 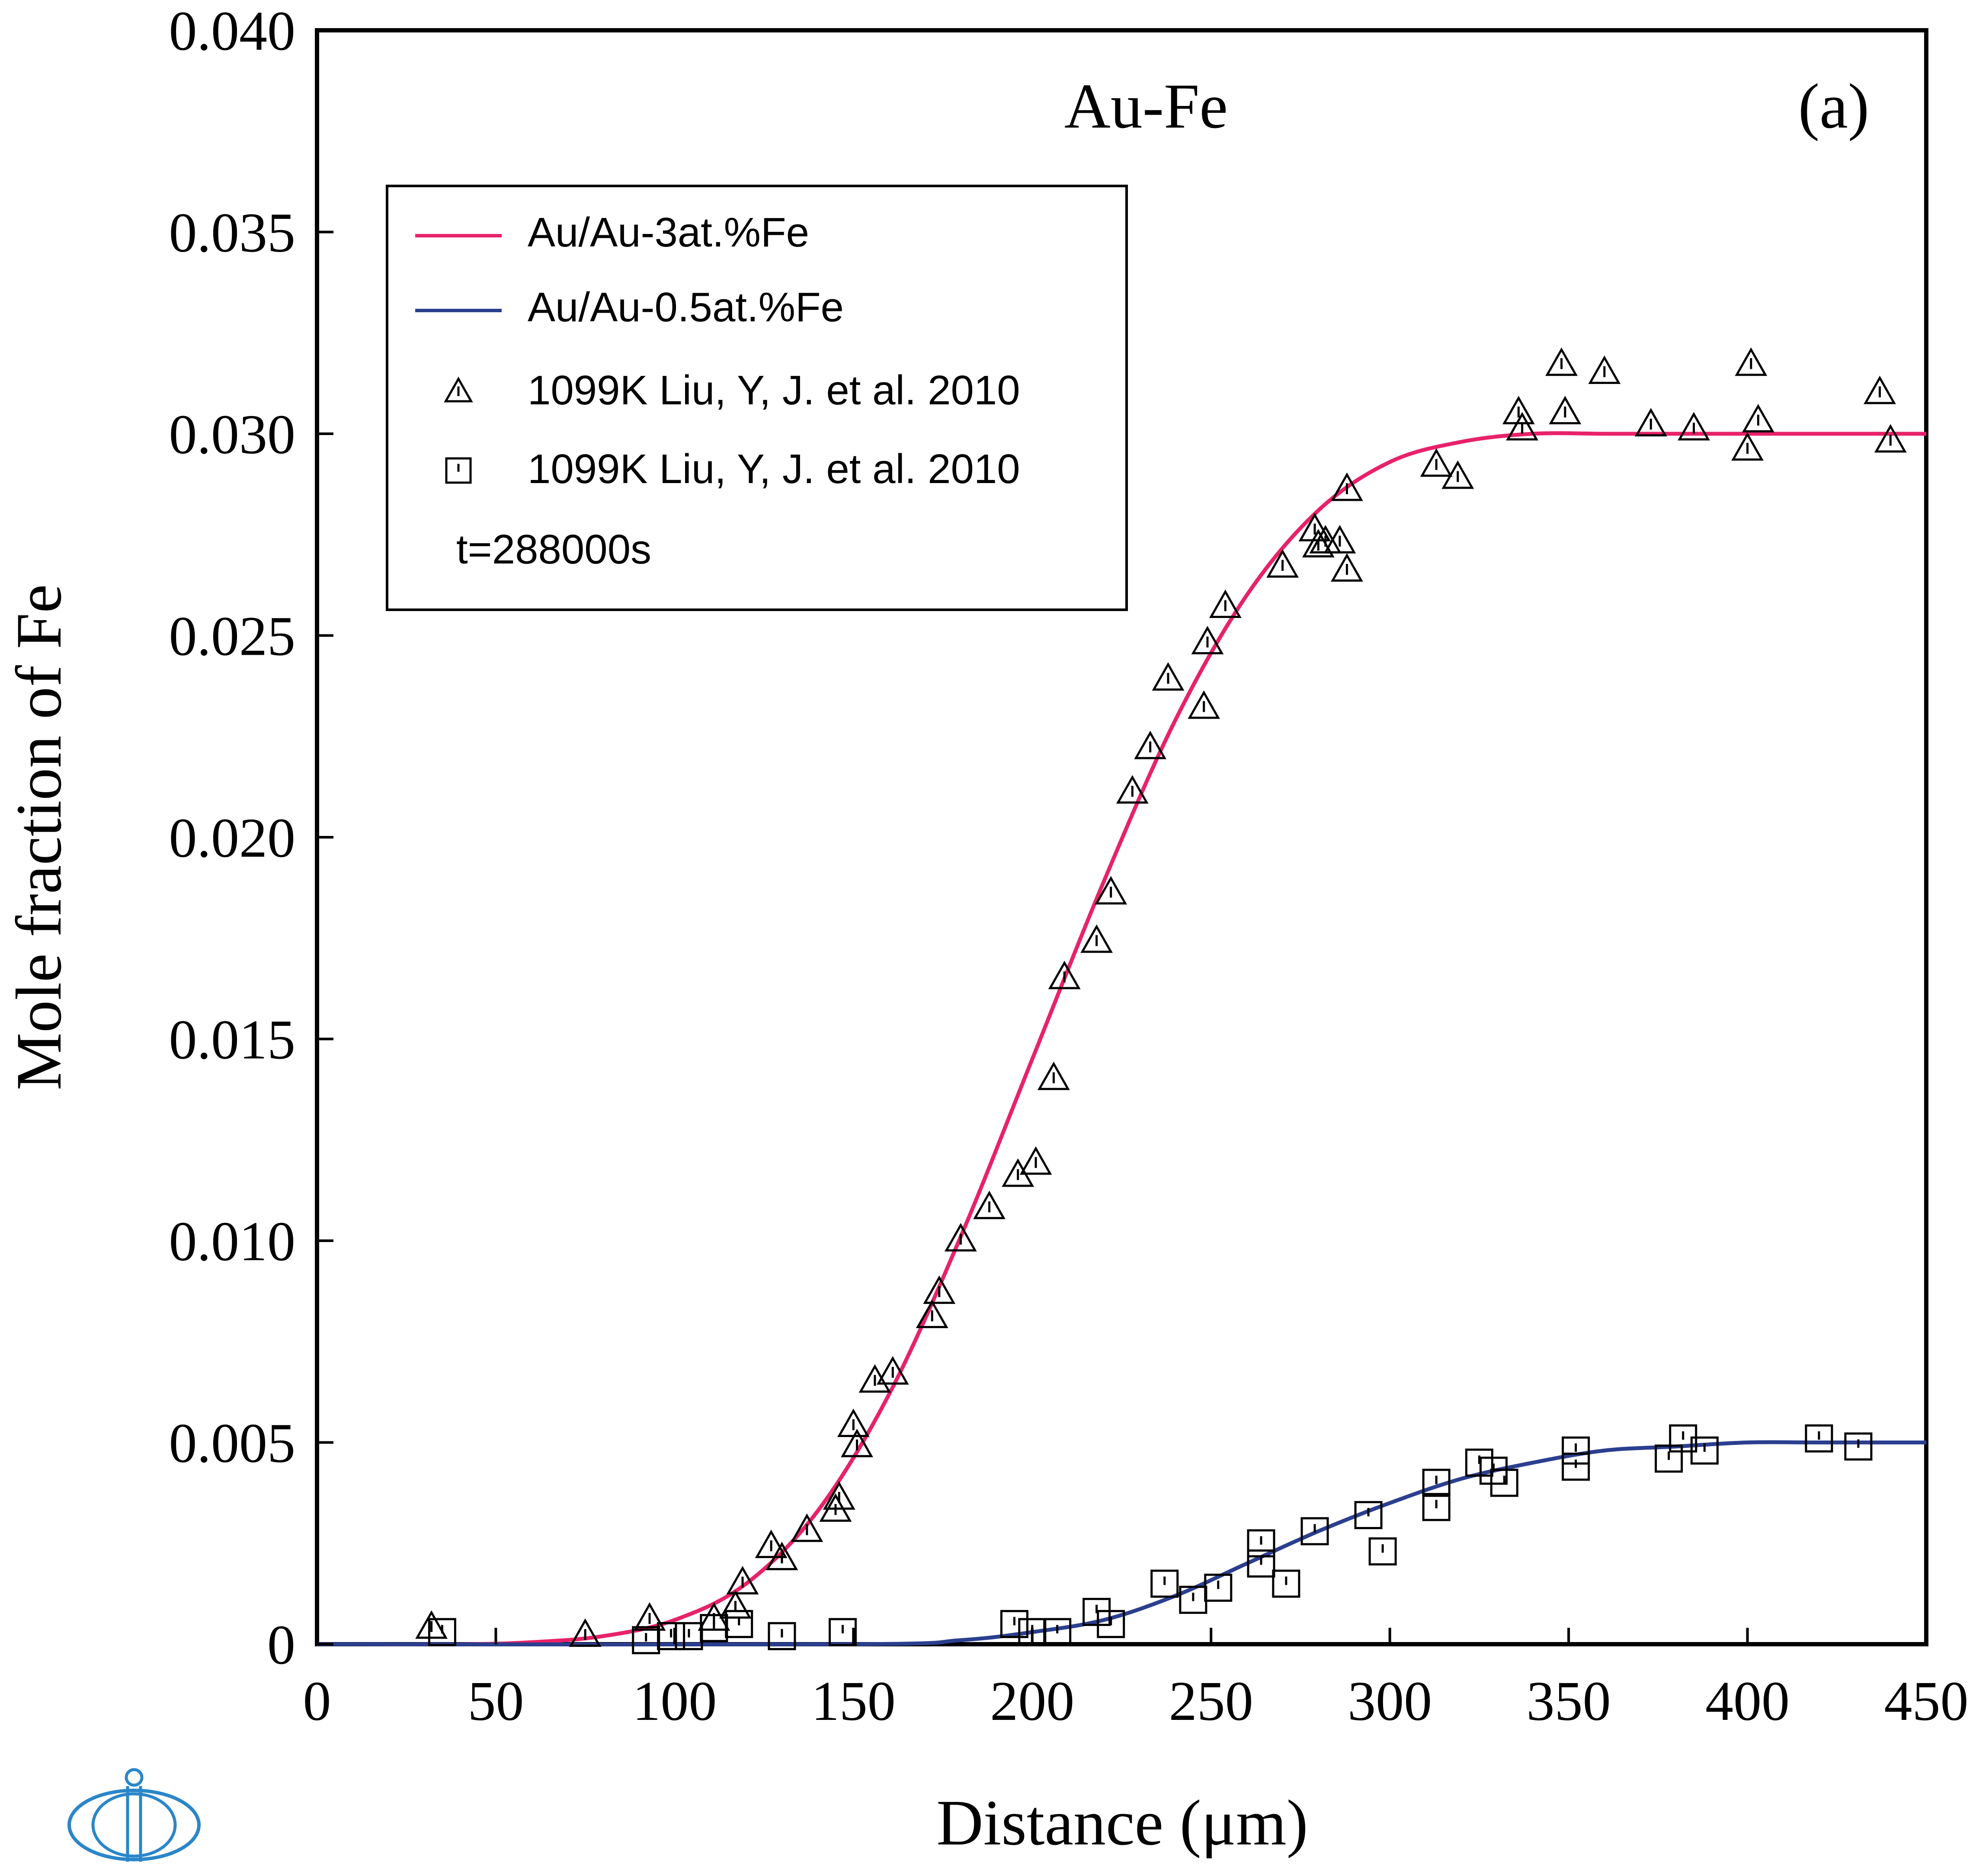 I want to click on x-tick-label: 400, so click(x=1747, y=1701).